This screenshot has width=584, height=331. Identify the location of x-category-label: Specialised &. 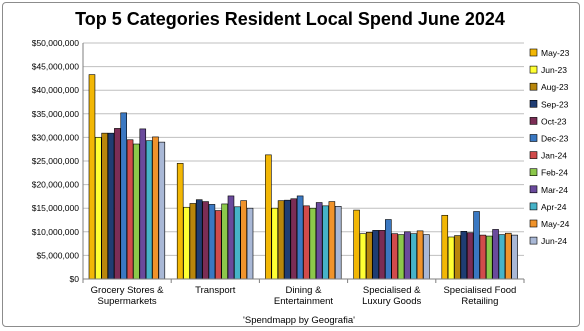
(392, 290).